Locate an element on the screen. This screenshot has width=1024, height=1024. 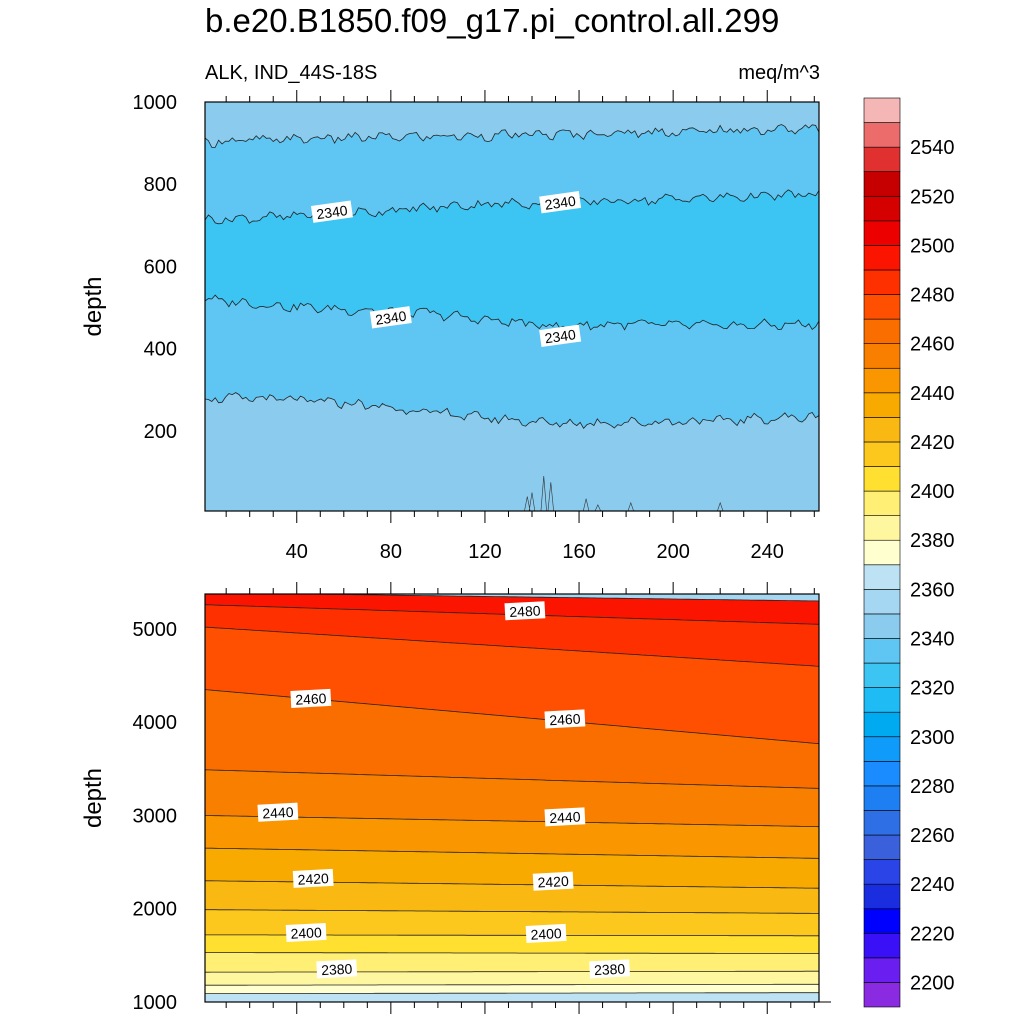
contour-label: 2480 is located at coordinates (525, 611).